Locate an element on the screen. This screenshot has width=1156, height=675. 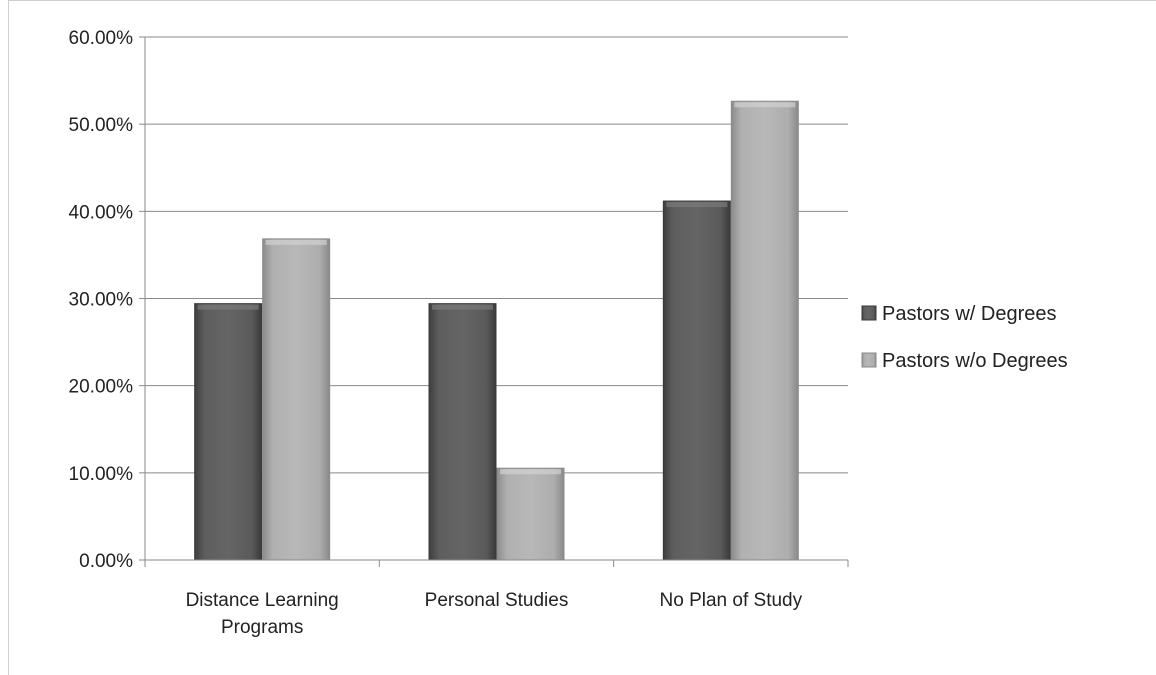
y-tick-label: 50.00% is located at coordinates (101, 125).